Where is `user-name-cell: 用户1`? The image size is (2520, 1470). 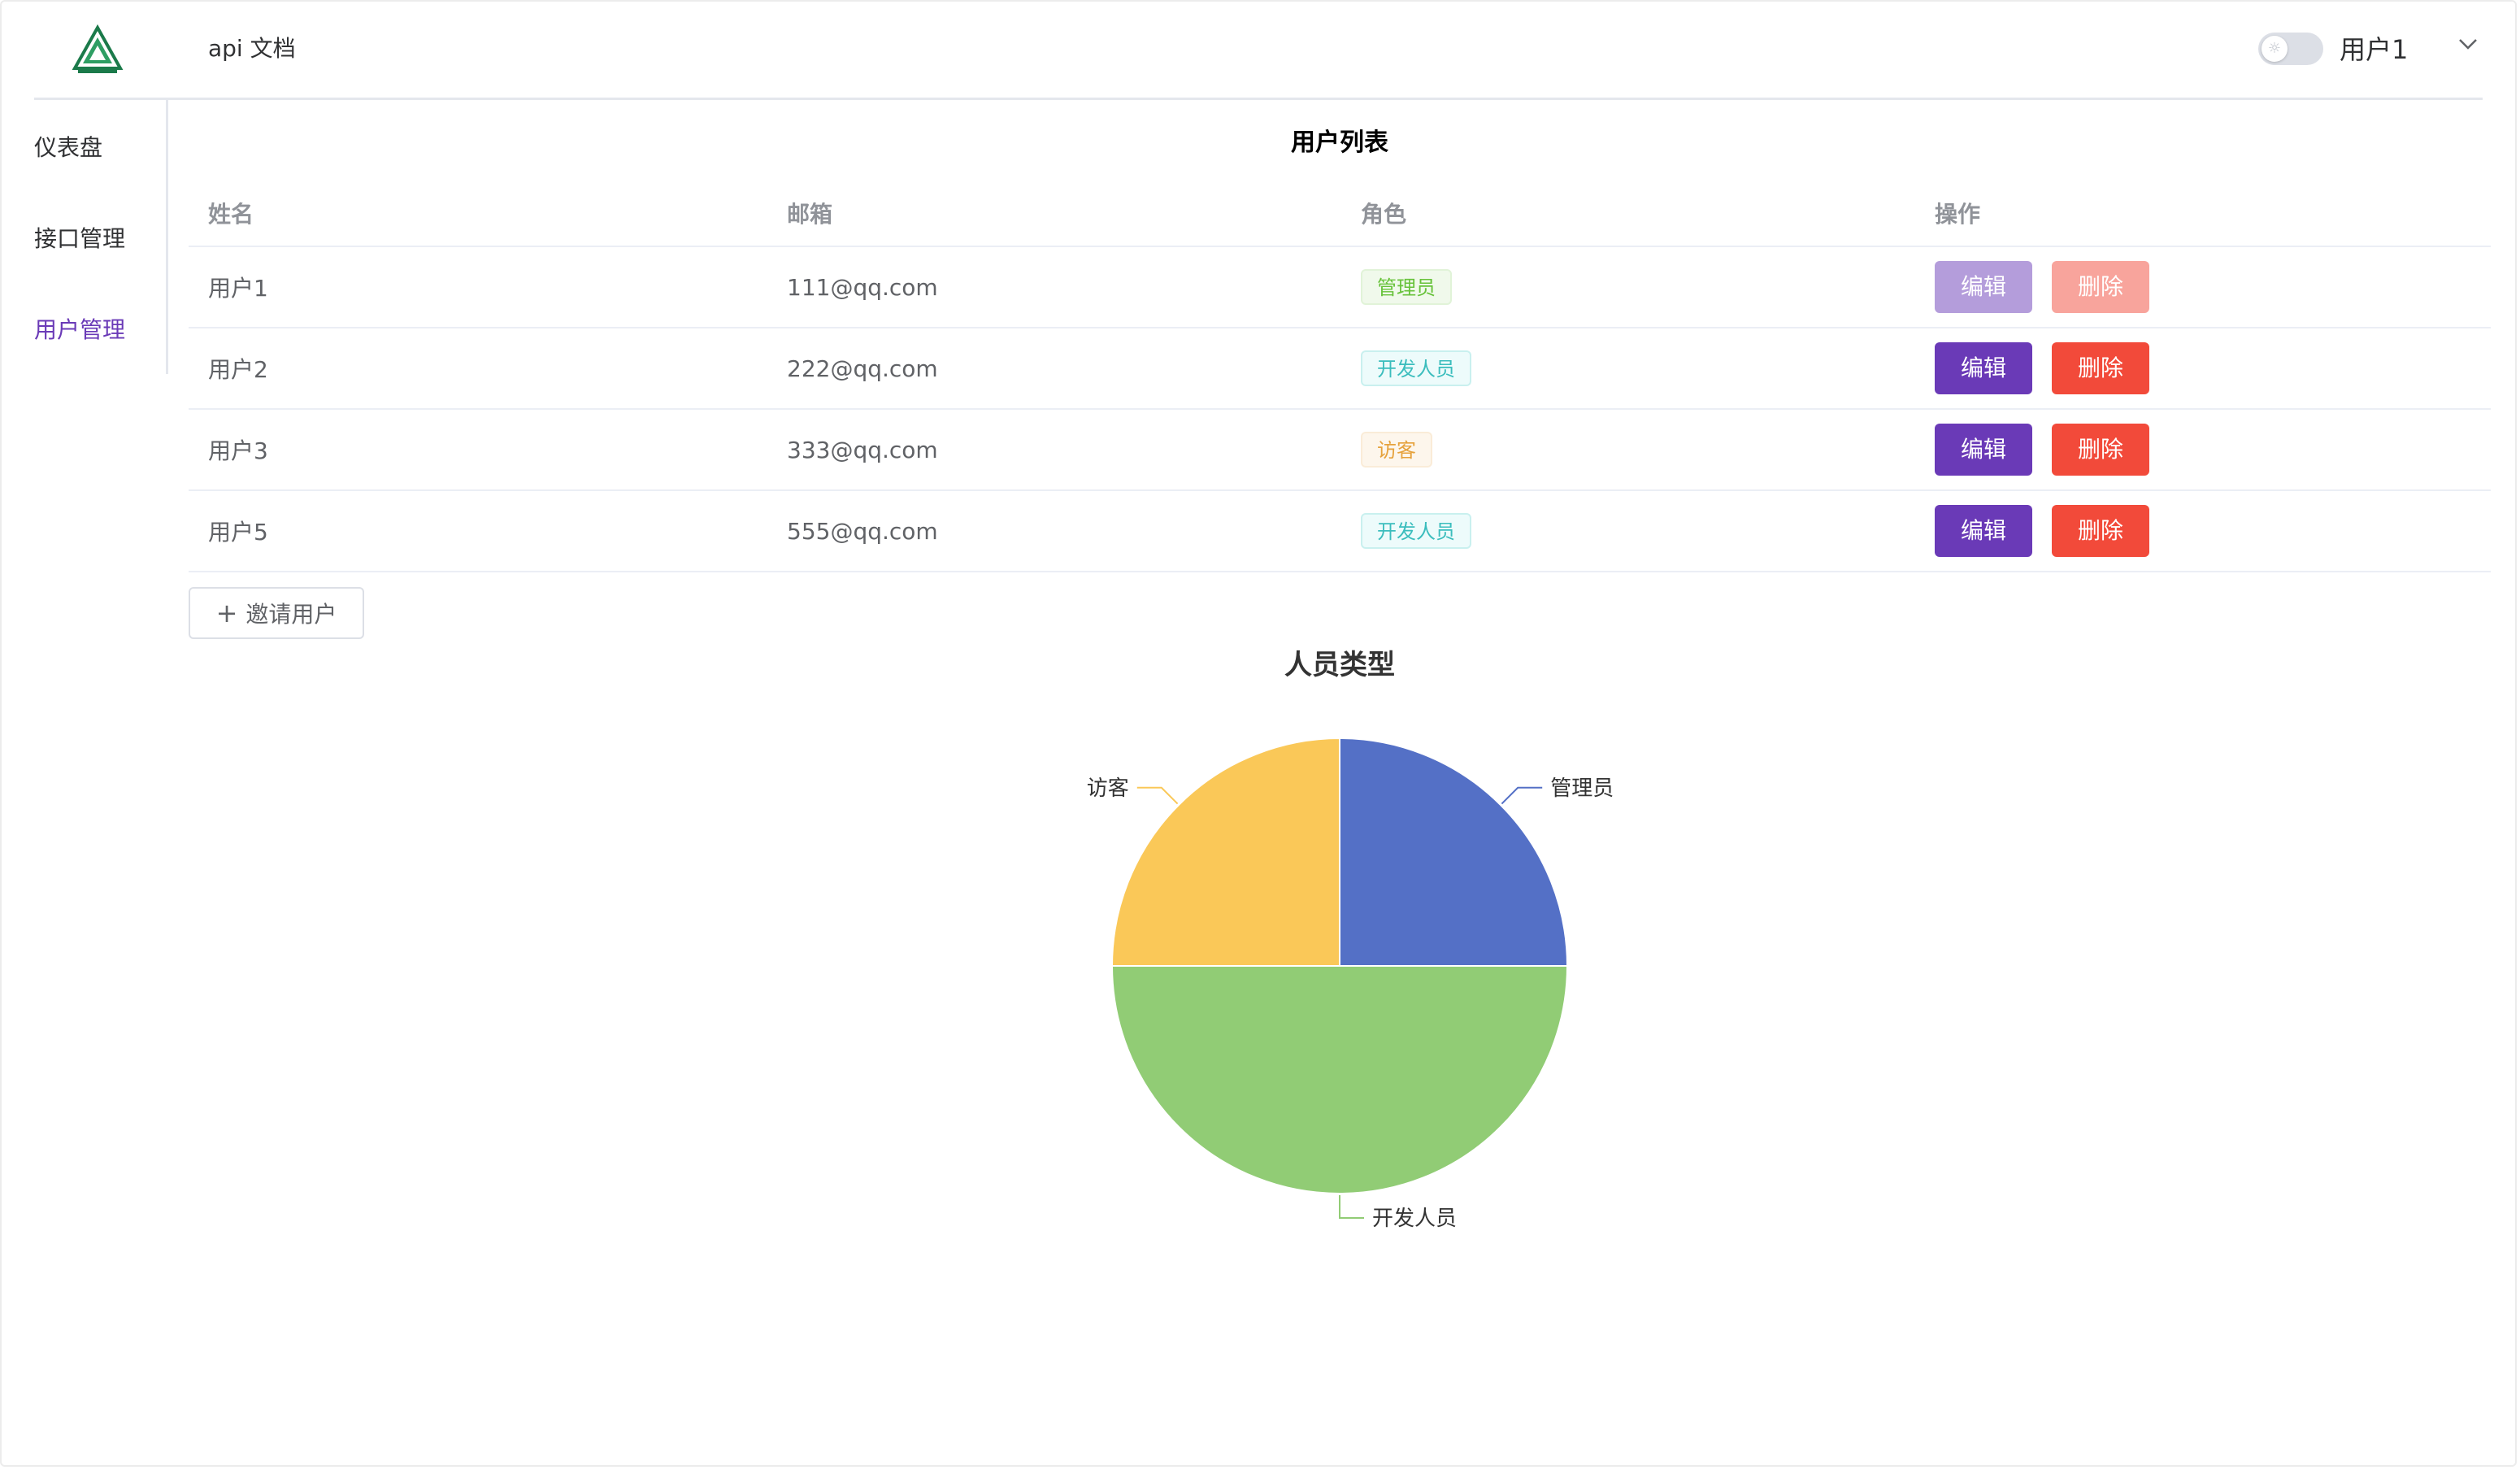
user-name-cell: 用户1 is located at coordinates (238, 288).